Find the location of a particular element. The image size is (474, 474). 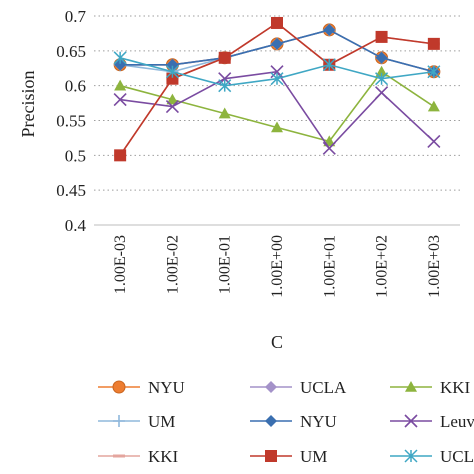

series-ucla is located at coordinates (277, 72).